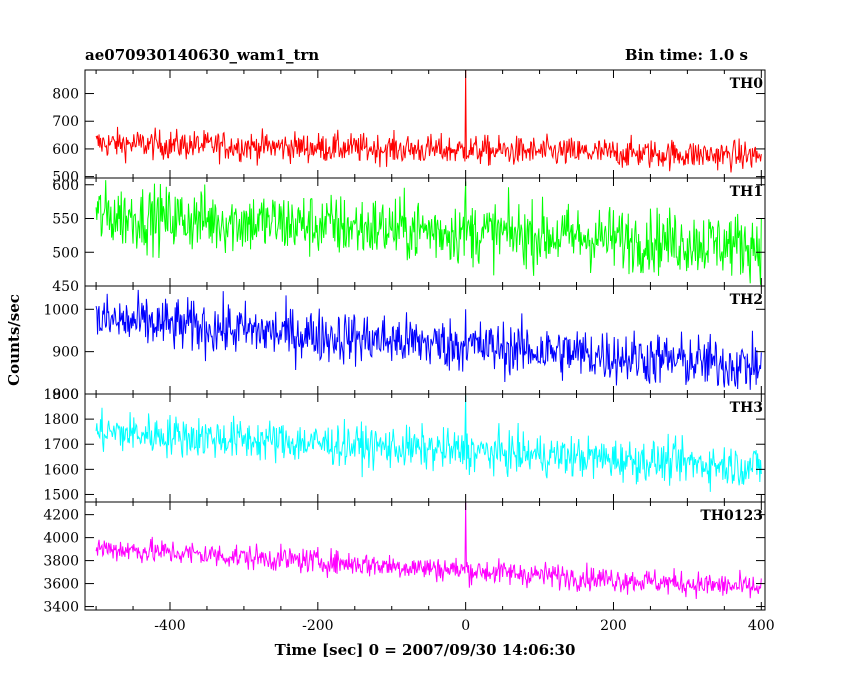 The image size is (850, 680). Describe the element at coordinates (61, 310) in the screenshot. I see `y-tick-label: 1000` at that location.